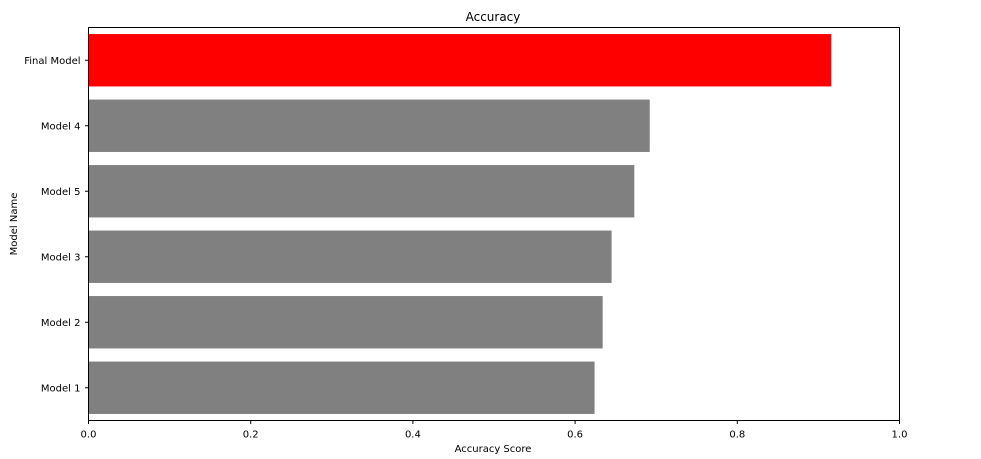 This screenshot has width=981, height=459. What do you see at coordinates (251, 435) in the screenshot?
I see `x-tick-label: 0.2` at bounding box center [251, 435].